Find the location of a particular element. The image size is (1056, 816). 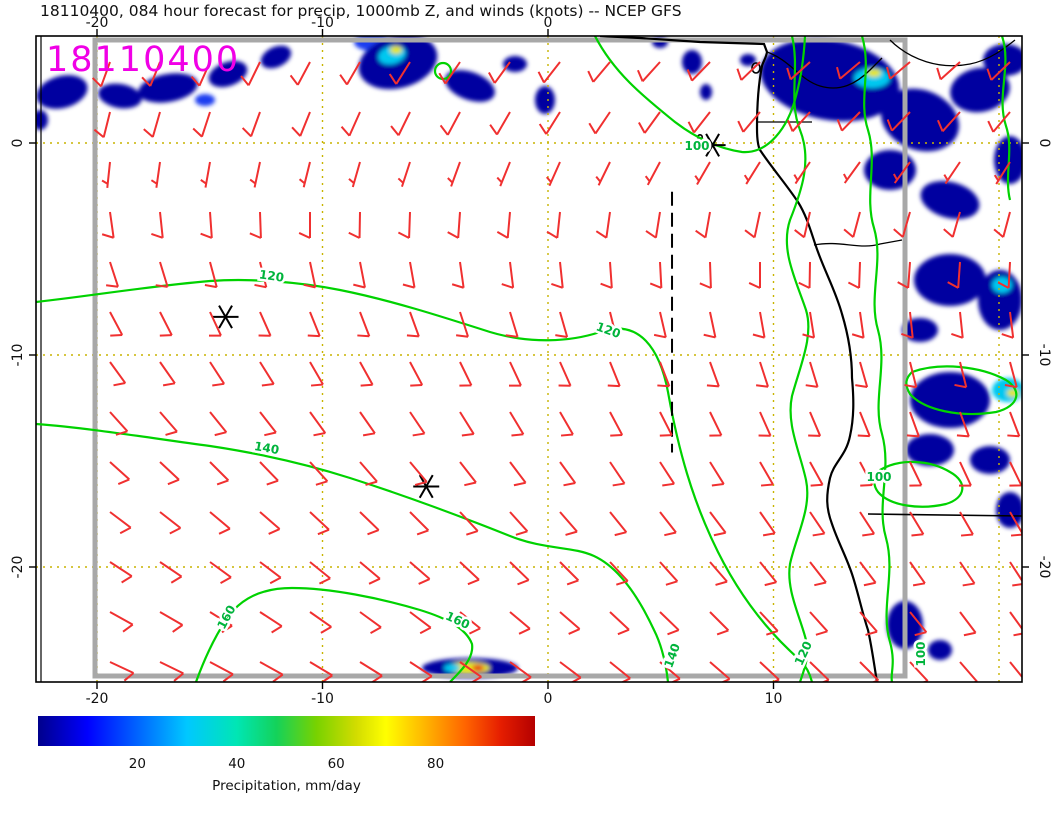

axis-tick-label: -10 is located at coordinates (322, 699).